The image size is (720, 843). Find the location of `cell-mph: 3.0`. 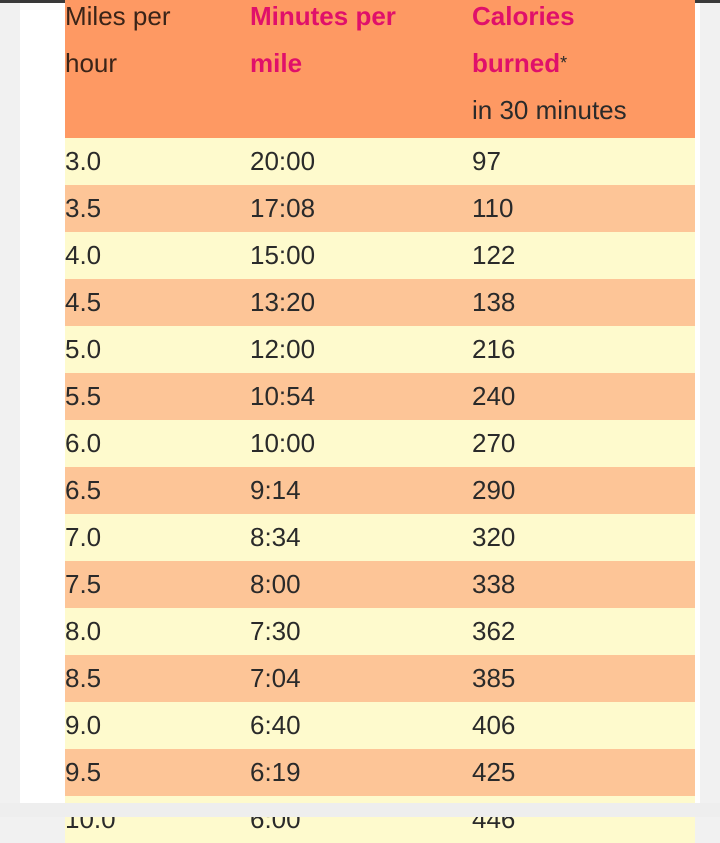

cell-mph: 3.0 is located at coordinates (83, 161).